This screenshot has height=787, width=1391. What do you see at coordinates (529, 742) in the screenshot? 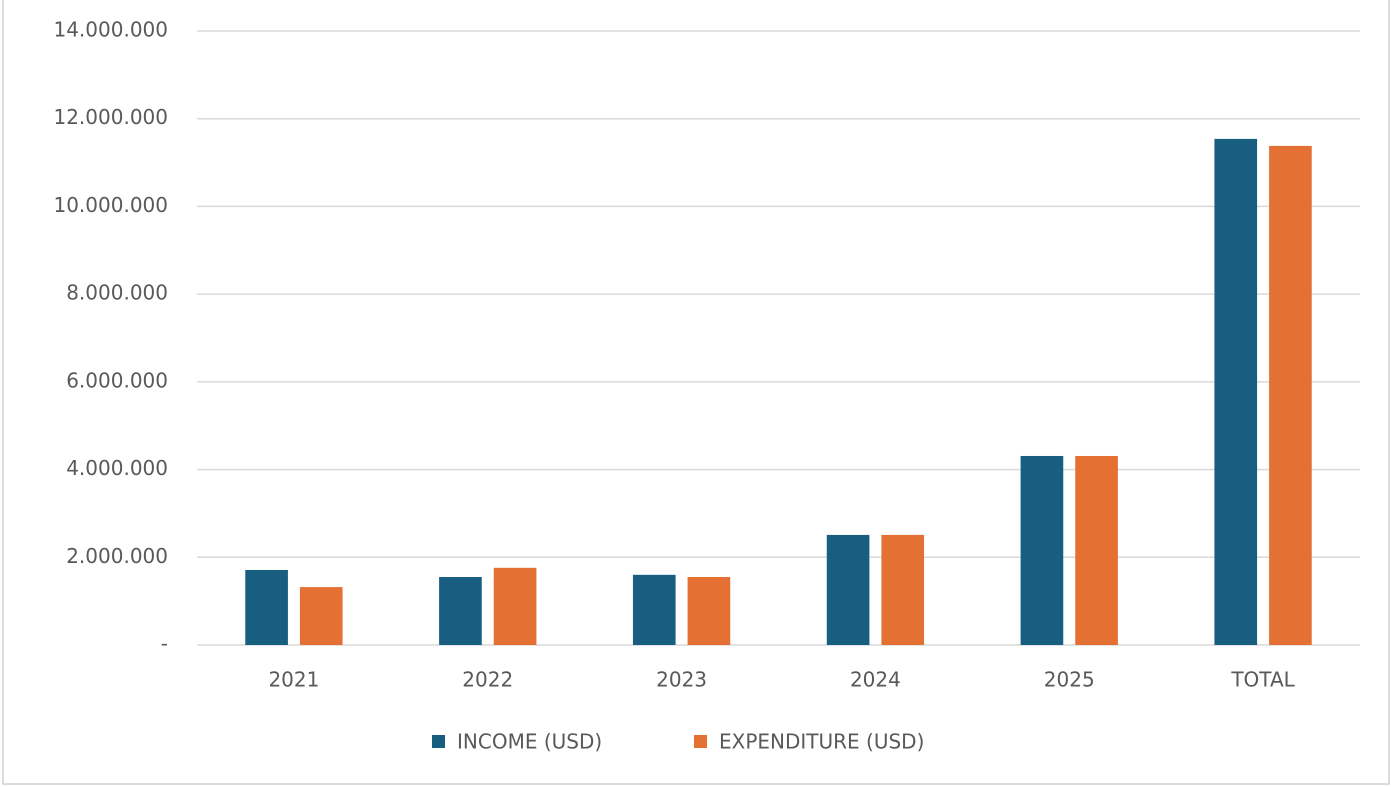
I see `legend-label: INCOME (USD)` at bounding box center [529, 742].